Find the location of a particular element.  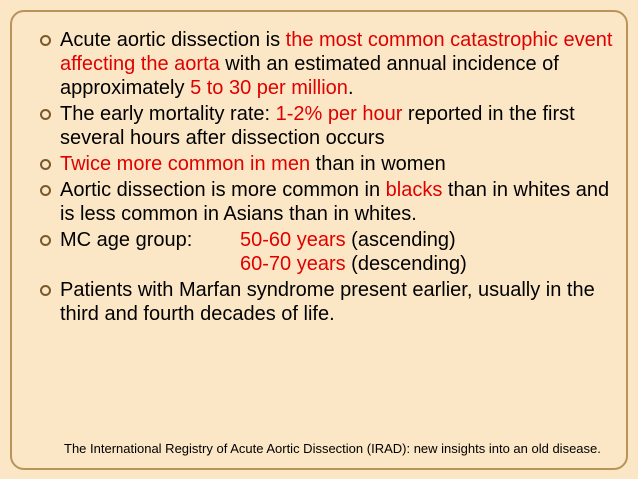

highlight-text: blacks is located at coordinates (414, 190).